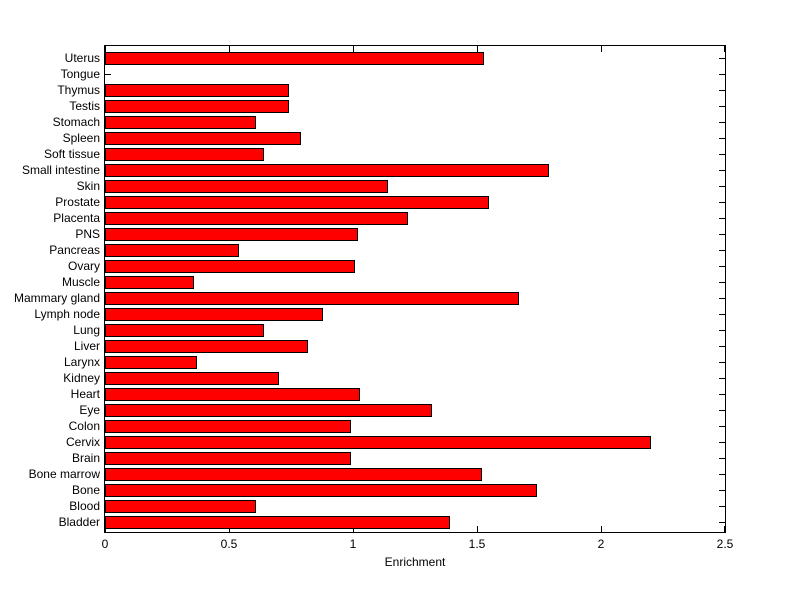 This screenshot has height=599, width=800. What do you see at coordinates (180, 506) in the screenshot?
I see `bar-blood` at bounding box center [180, 506].